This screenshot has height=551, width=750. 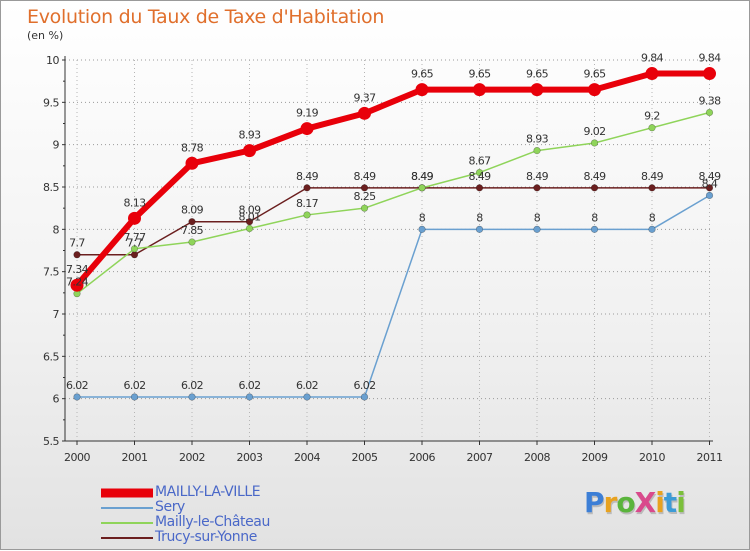 I want to click on data-label: 9.38, so click(x=709, y=100).